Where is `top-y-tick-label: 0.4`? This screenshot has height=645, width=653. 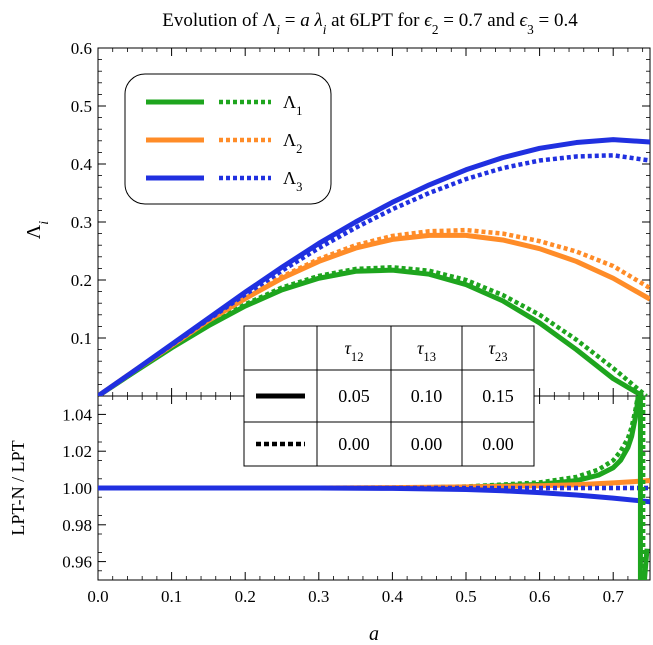 top-y-tick-label: 0.4 is located at coordinates (82, 164).